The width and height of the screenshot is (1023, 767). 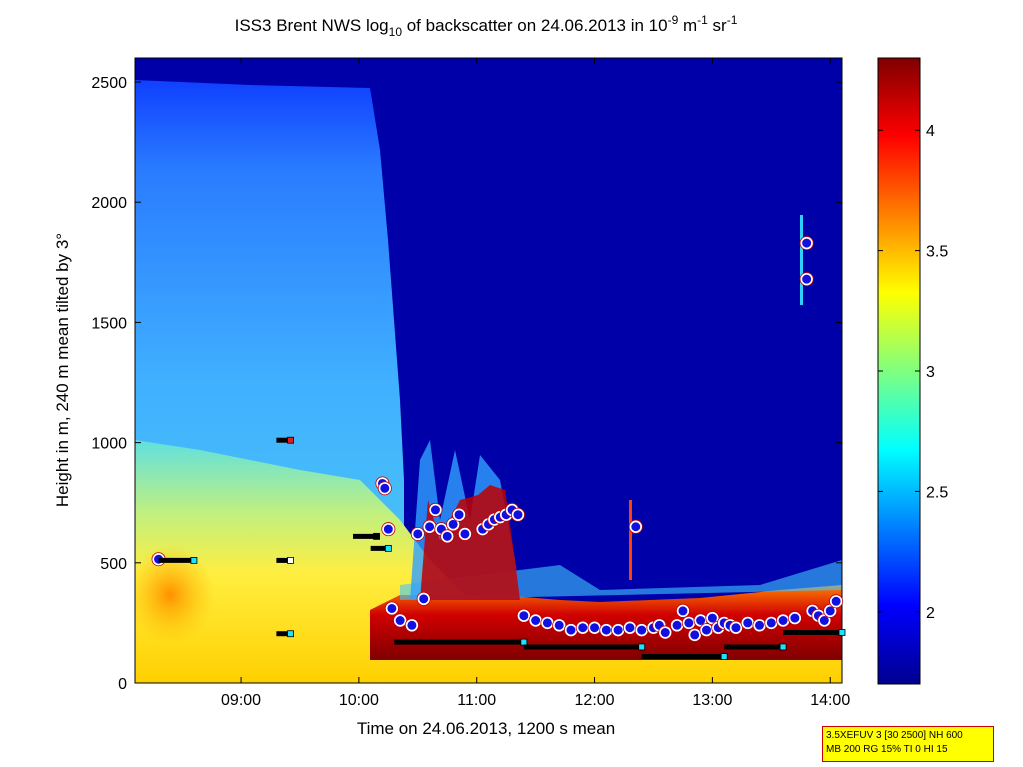 What do you see at coordinates (937, 252) in the screenshot?
I see `colorbar-tick-label-3: 3.5` at bounding box center [937, 252].